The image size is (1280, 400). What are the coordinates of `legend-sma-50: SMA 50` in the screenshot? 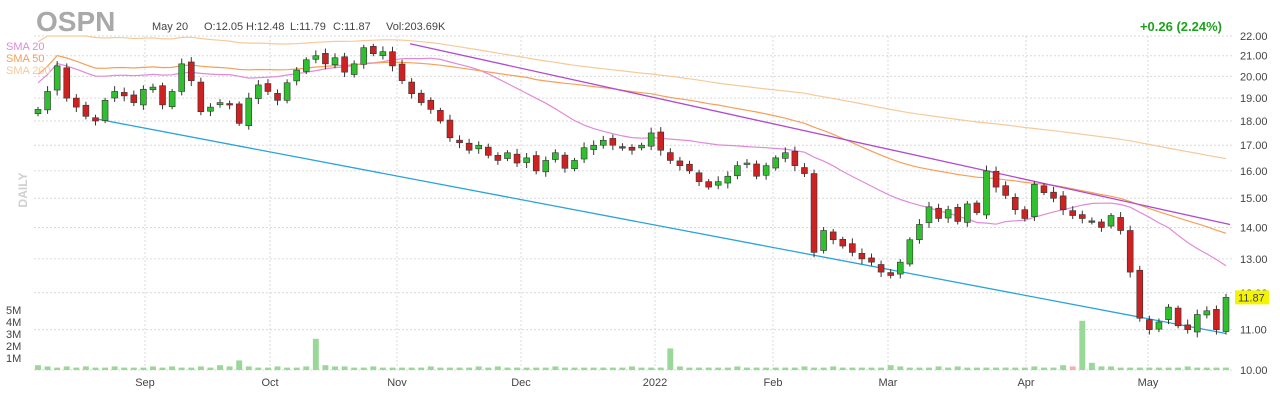 It's located at (25, 59).